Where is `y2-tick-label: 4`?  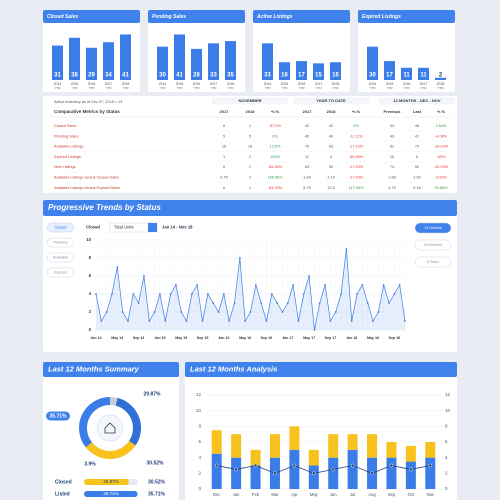 y2-tick-label: 4 is located at coordinates (446, 457).